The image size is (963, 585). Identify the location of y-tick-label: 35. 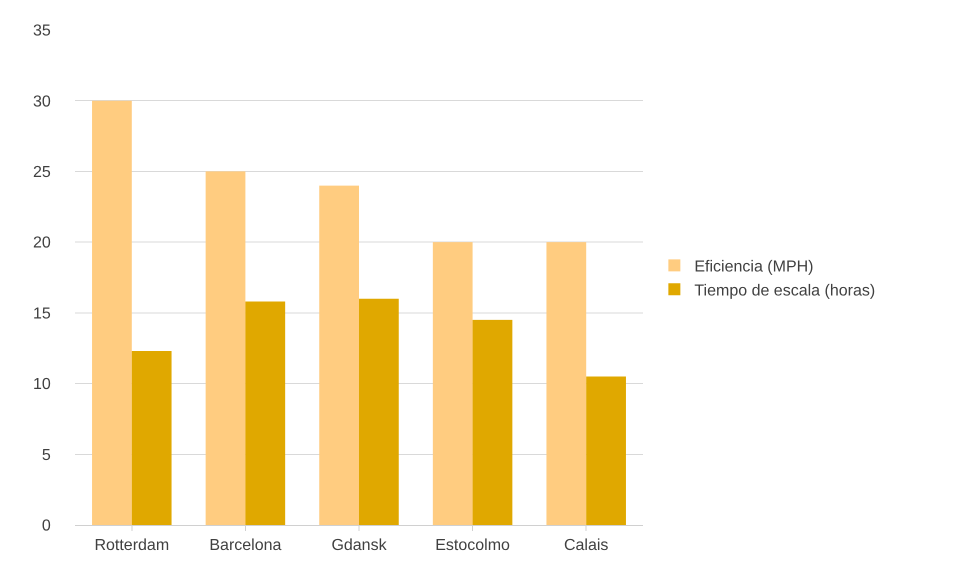
(42, 31).